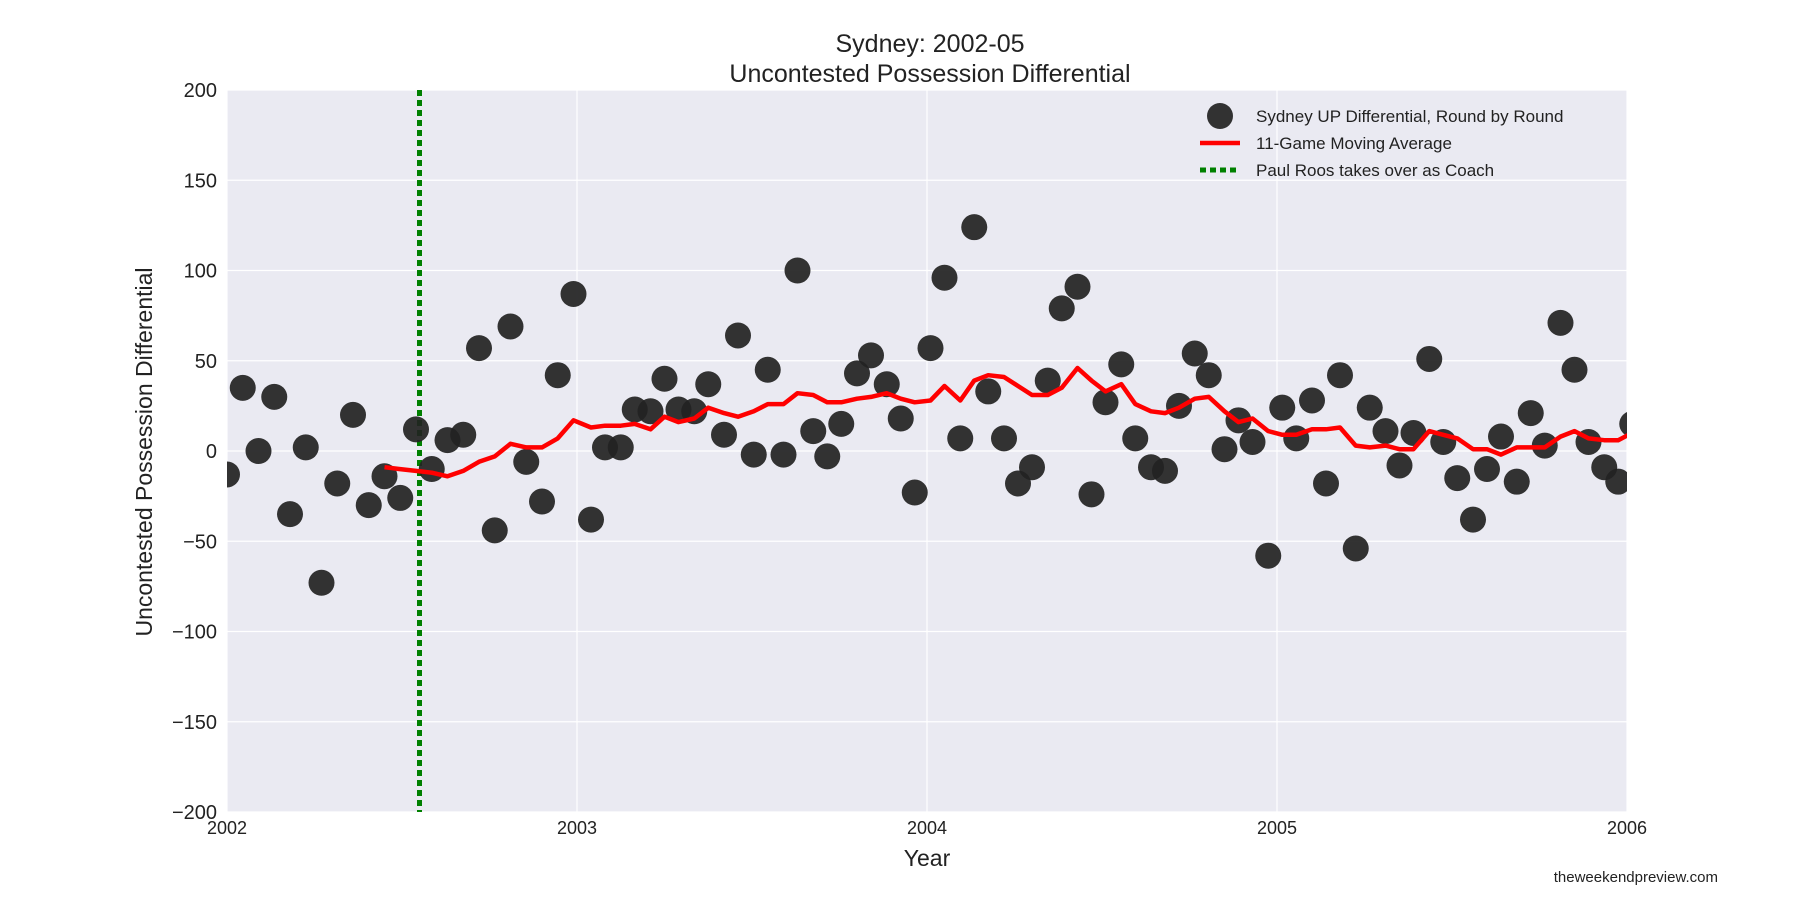 The width and height of the screenshot is (1800, 900). I want to click on y-tick-label: −100, so click(194, 633).